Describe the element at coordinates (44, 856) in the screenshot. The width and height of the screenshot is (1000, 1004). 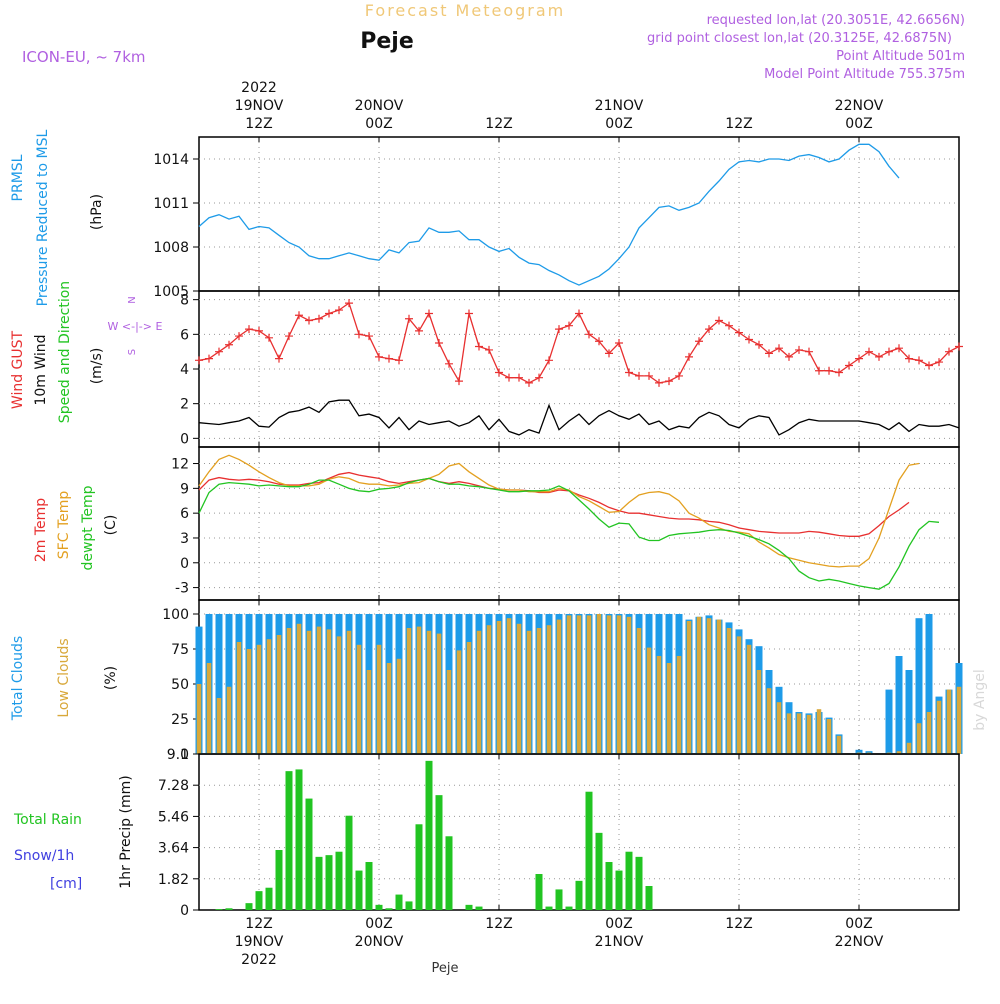
I see `snow-label: Snow/1h` at that location.